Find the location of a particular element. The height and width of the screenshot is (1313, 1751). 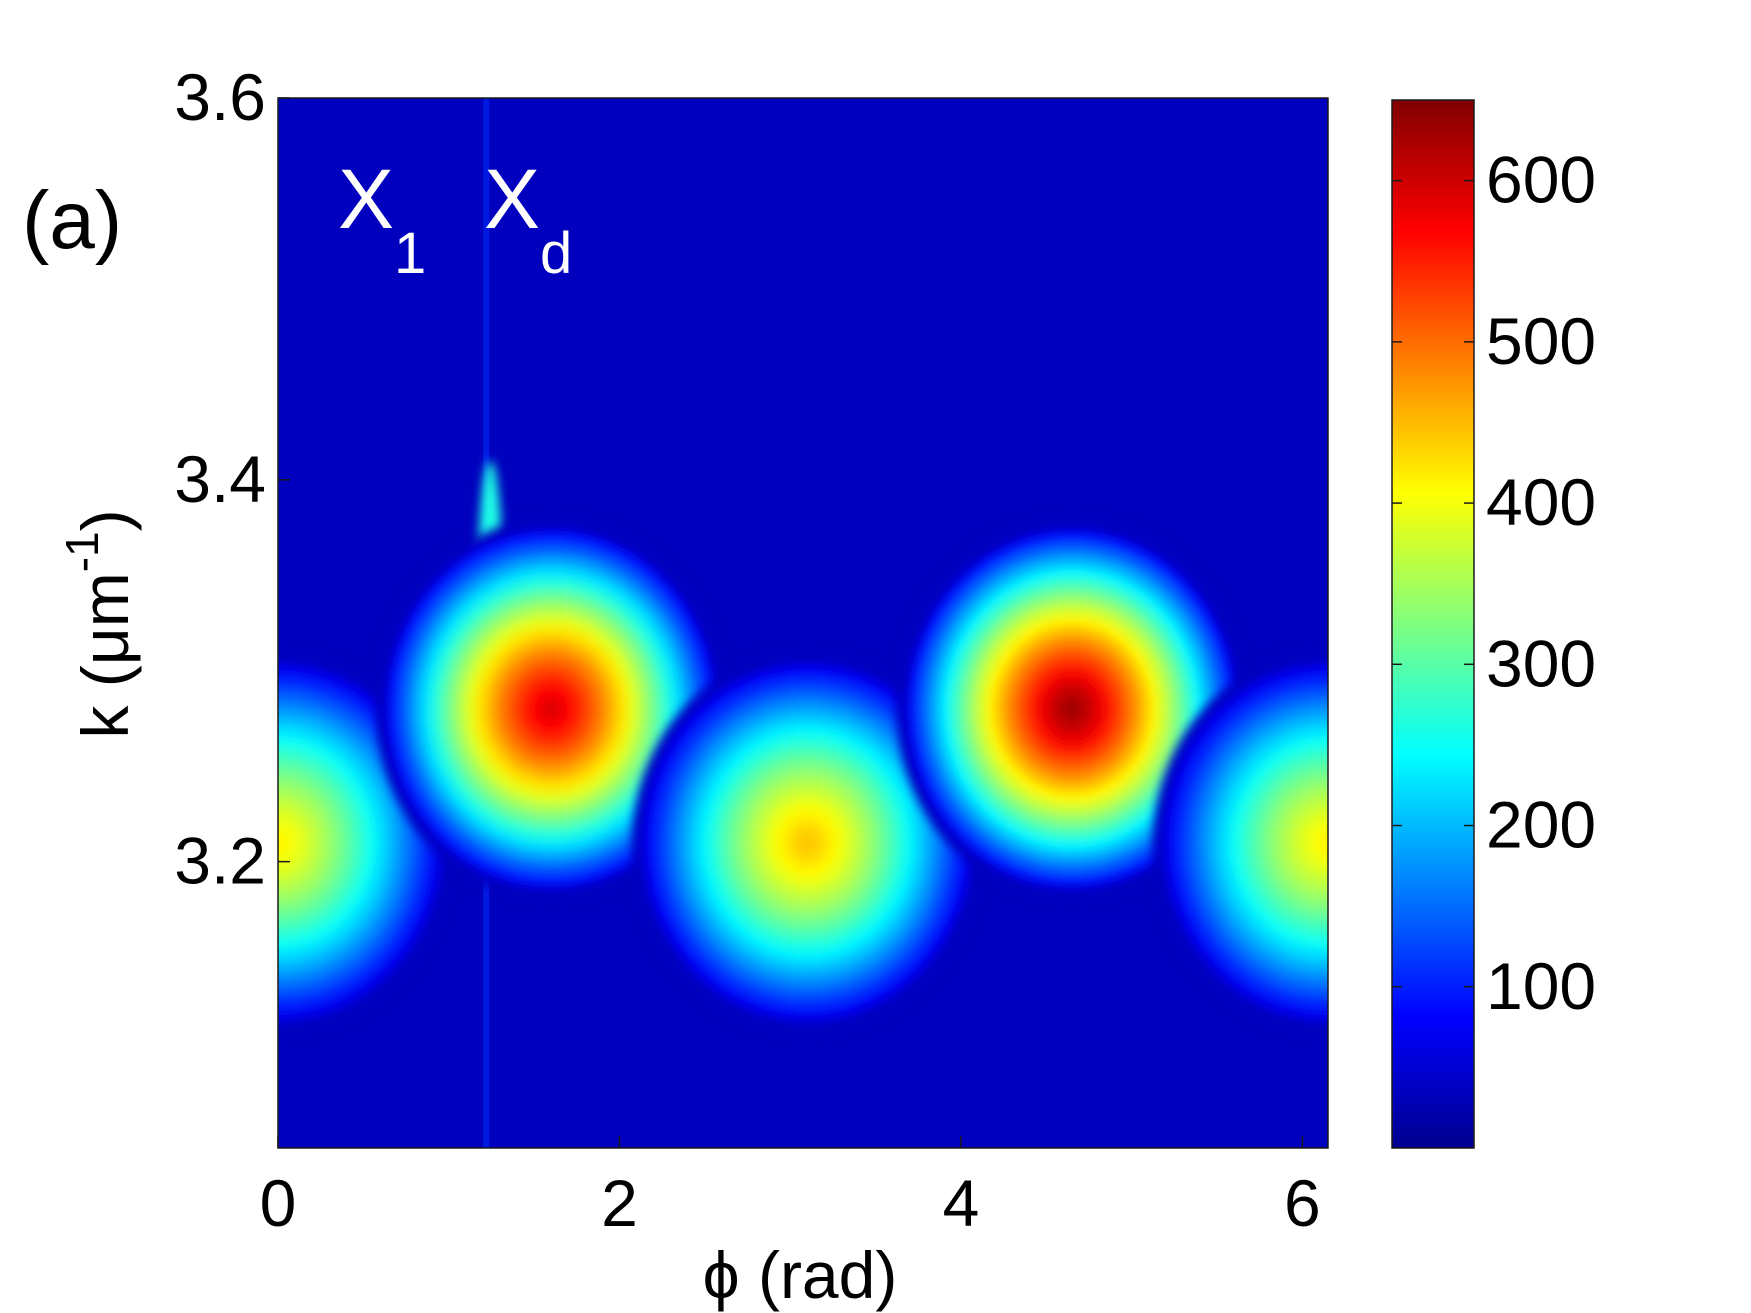

y-axis-label-close: ) is located at coordinates (105, 520).